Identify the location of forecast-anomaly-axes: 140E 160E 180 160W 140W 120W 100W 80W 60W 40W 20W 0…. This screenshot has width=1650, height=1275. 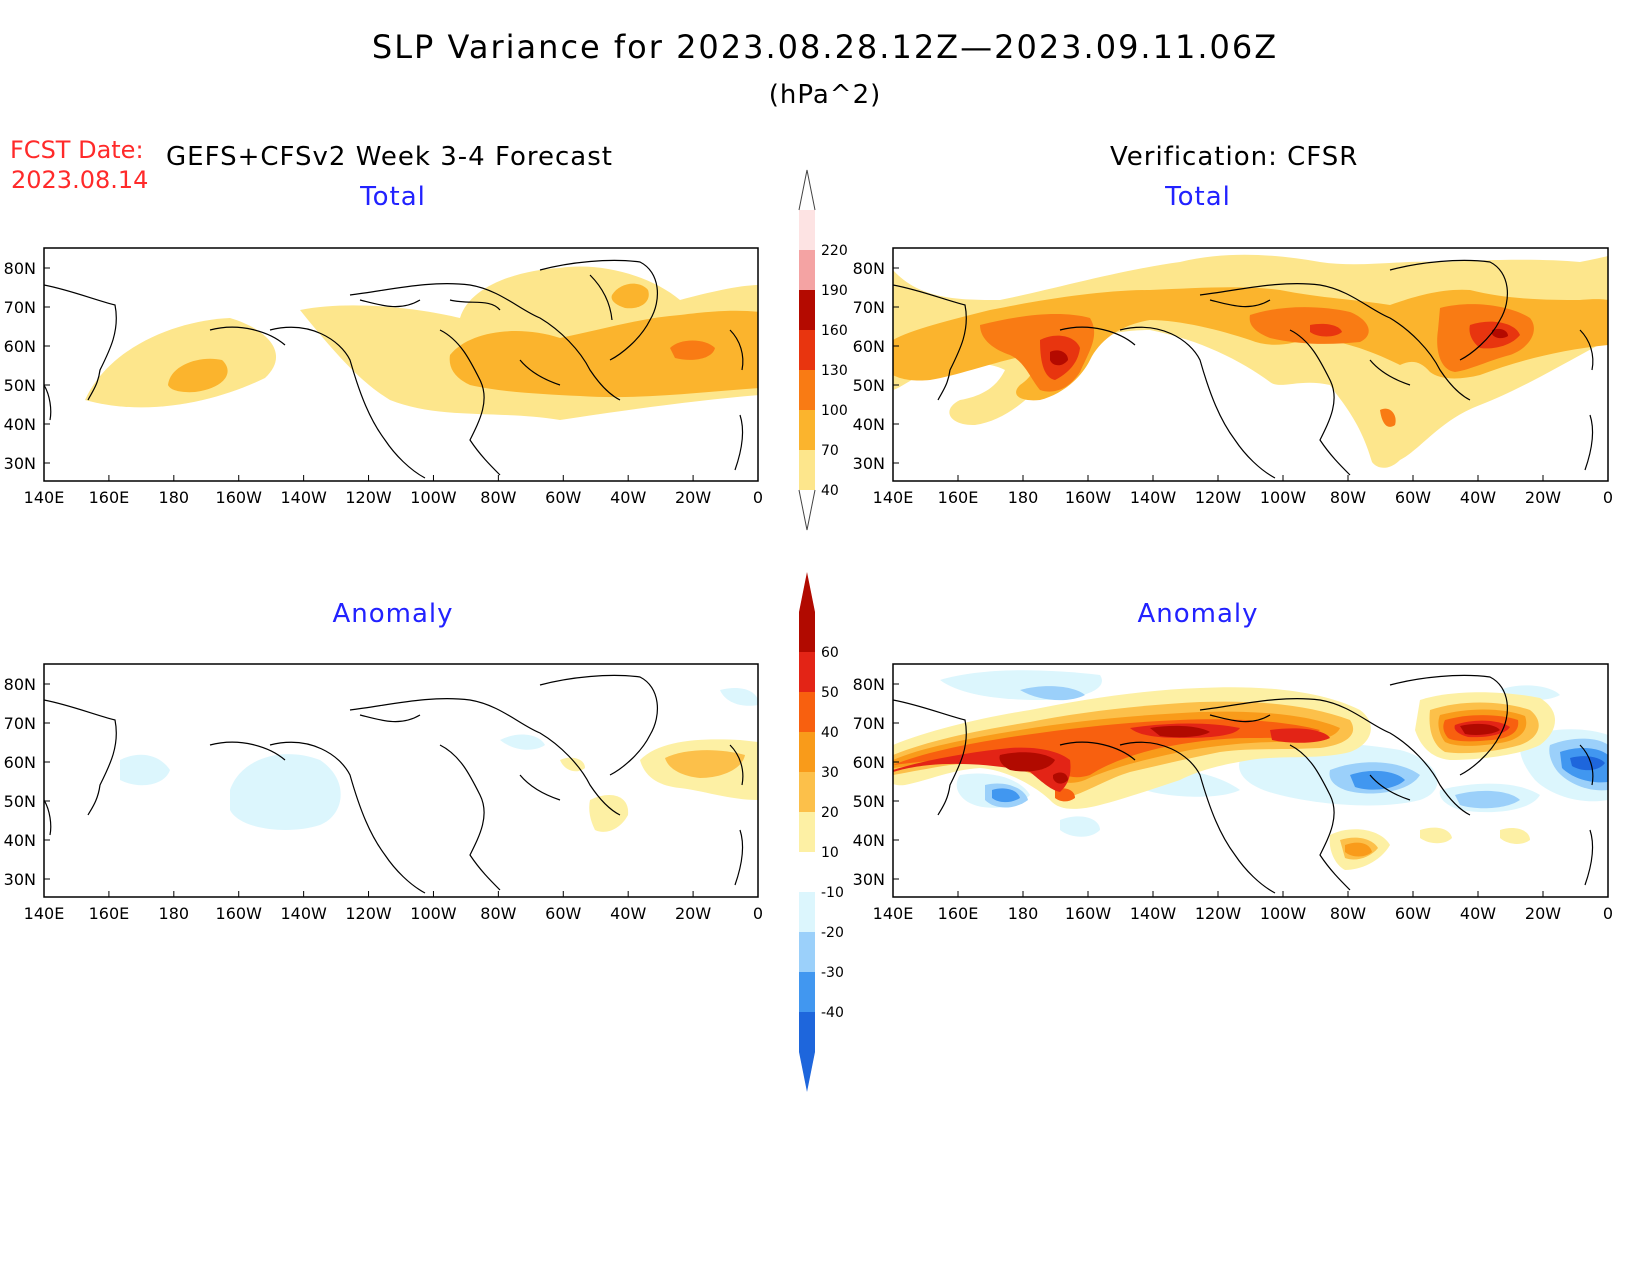
(383, 799).